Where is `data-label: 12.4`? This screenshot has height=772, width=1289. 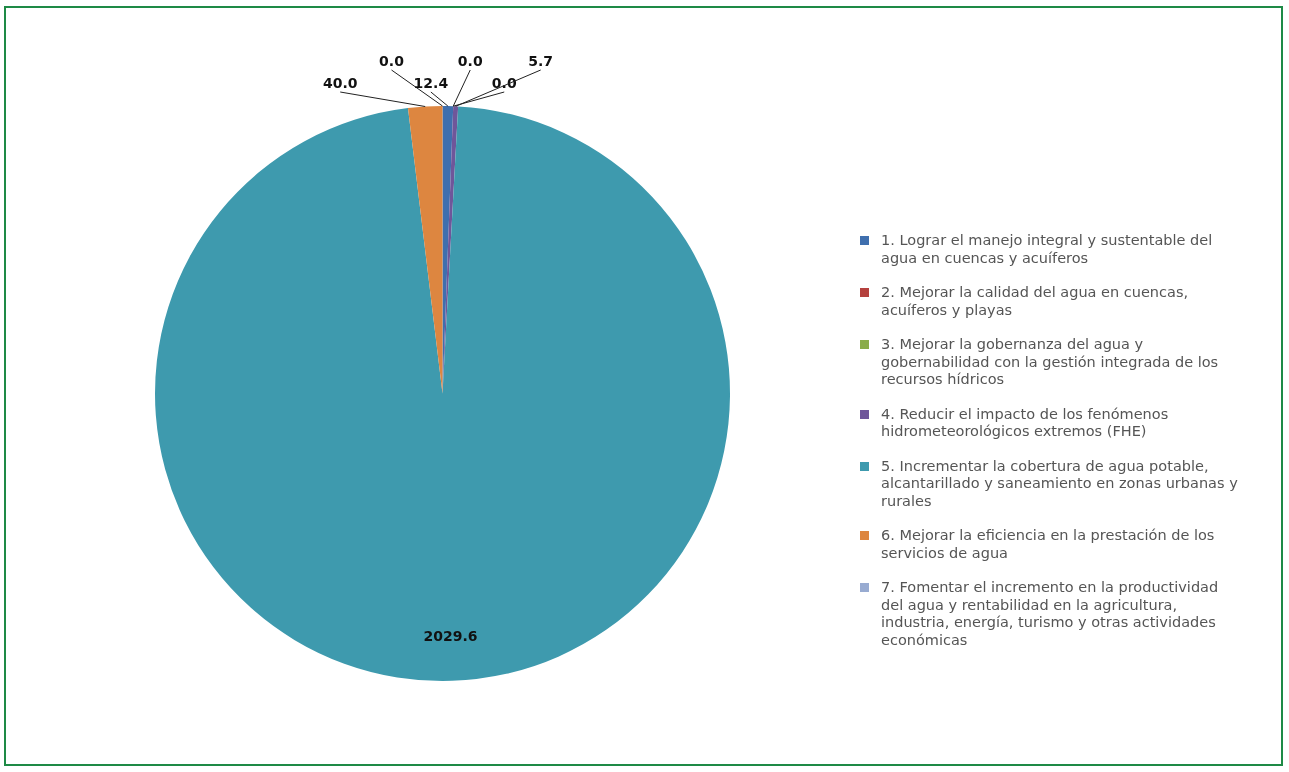 data-label: 12.4 is located at coordinates (431, 82).